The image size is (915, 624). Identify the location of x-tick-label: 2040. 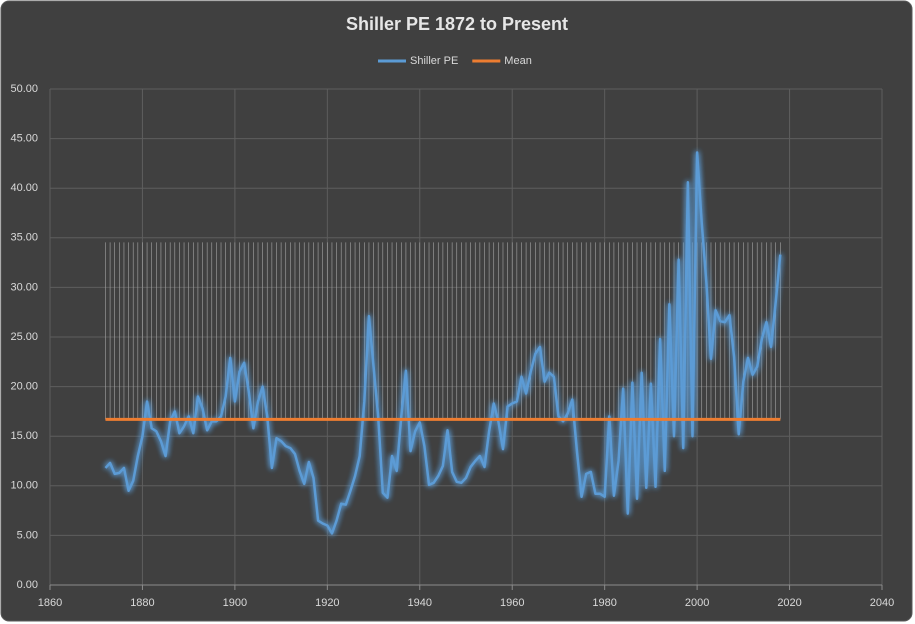
(882, 603).